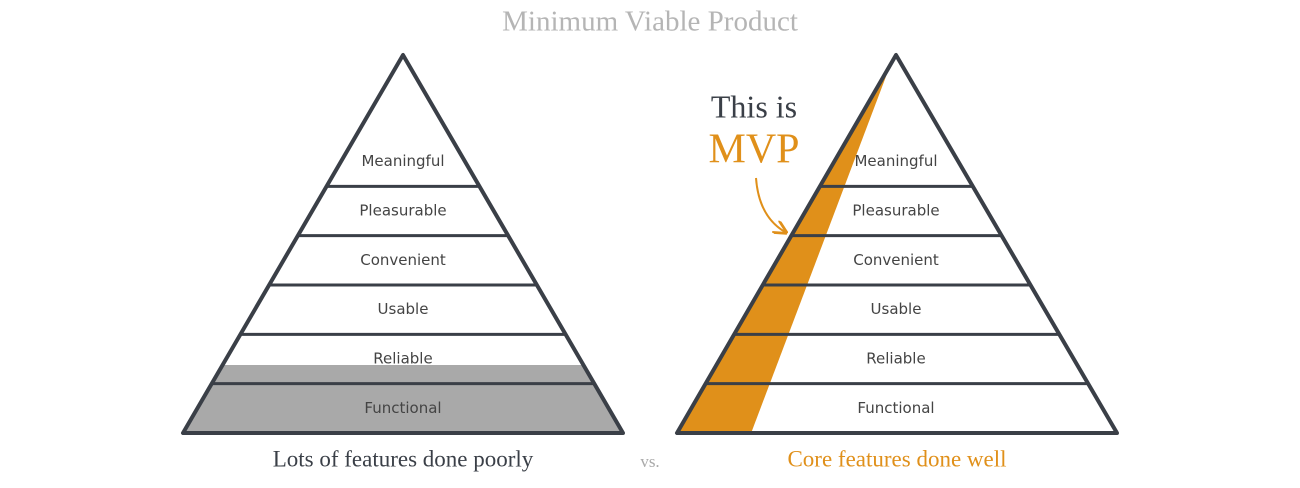 The width and height of the screenshot is (1300, 488). I want to click on left-caption: Lots of features done poorly, so click(403, 458).